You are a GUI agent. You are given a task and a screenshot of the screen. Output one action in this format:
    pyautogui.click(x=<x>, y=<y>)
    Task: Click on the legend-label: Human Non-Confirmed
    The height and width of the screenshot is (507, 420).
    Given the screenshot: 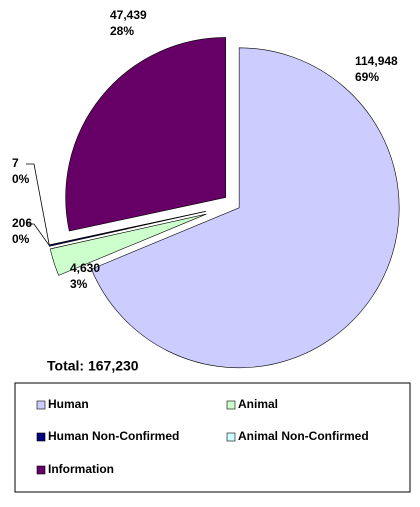 What is the action you would take?
    pyautogui.click(x=113, y=436)
    